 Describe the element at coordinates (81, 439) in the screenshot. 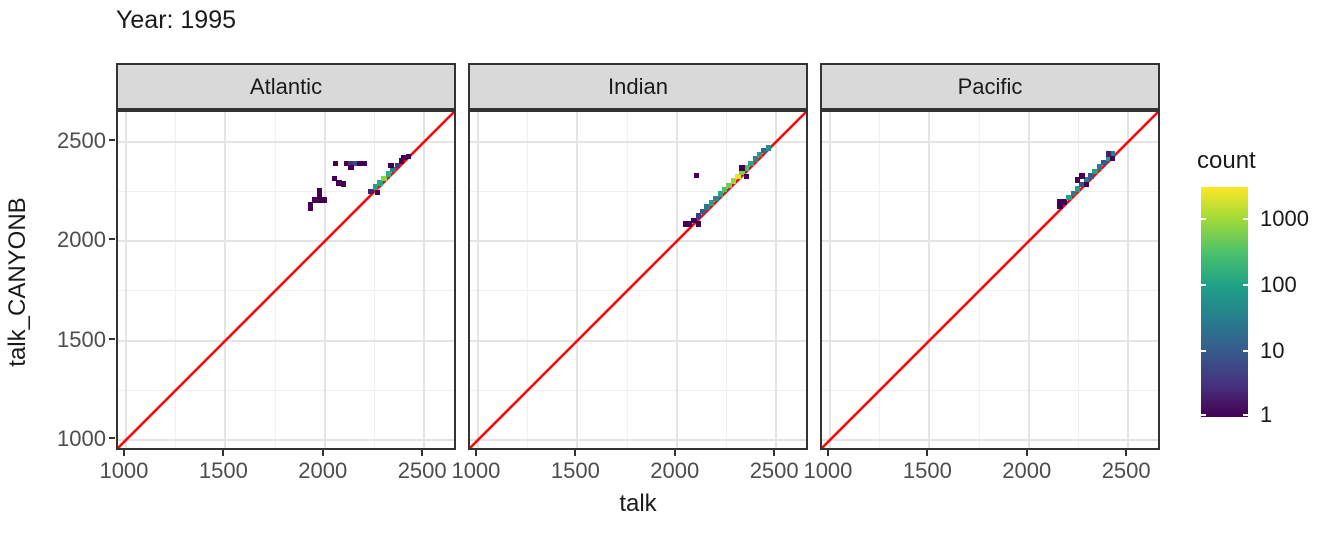

I see `y-tick-label: 1000` at that location.